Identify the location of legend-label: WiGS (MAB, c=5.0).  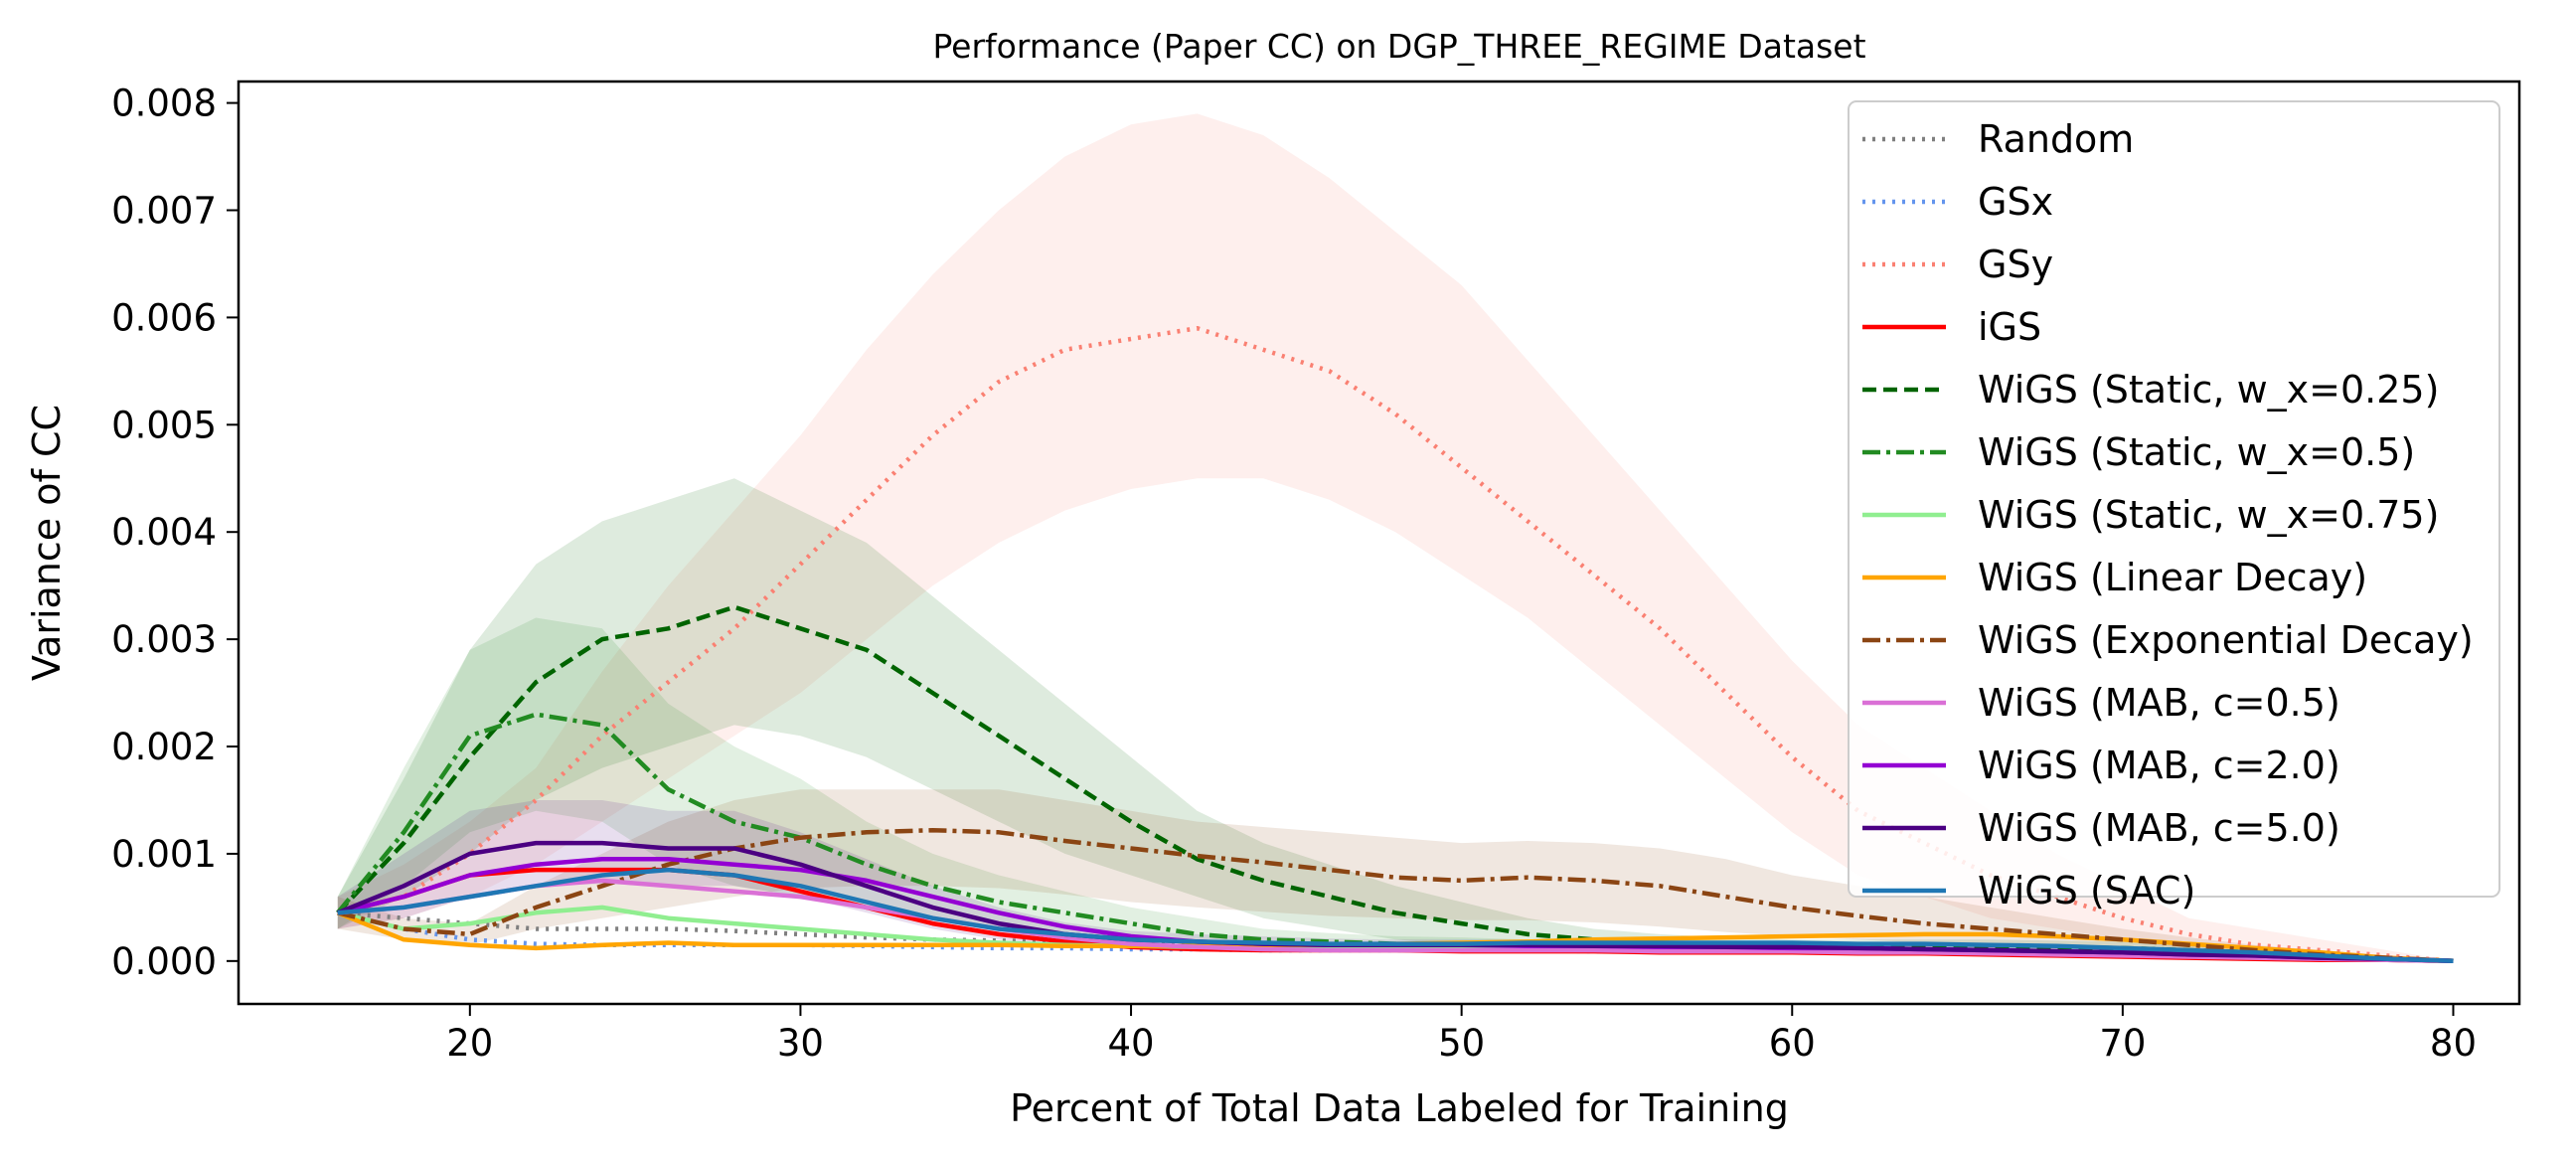
(2159, 828).